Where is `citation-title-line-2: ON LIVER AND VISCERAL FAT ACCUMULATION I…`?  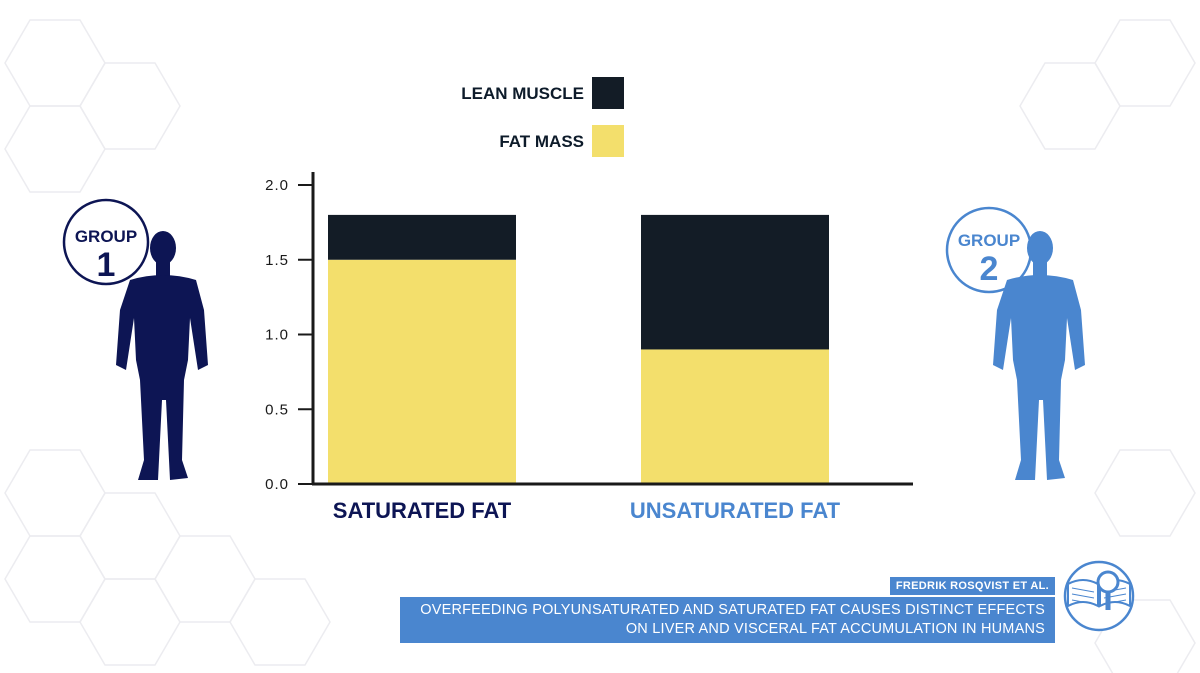 citation-title-line-2: ON LIVER AND VISCERAL FAT ACCUMULATION I… is located at coordinates (835, 629).